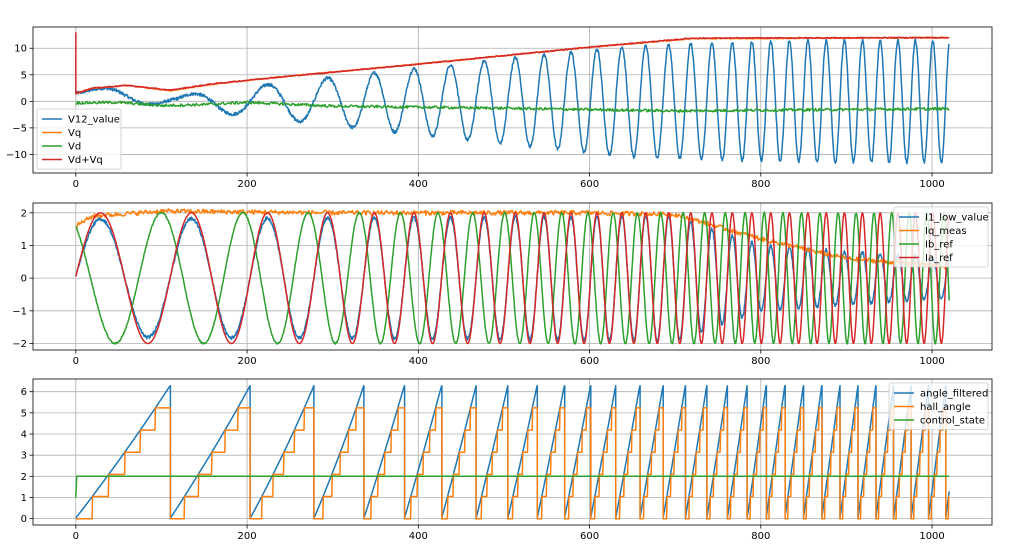 The width and height of the screenshot is (1024, 559). Describe the element at coordinates (512, 63) in the screenshot. I see `series-line-vd-vq` at that location.